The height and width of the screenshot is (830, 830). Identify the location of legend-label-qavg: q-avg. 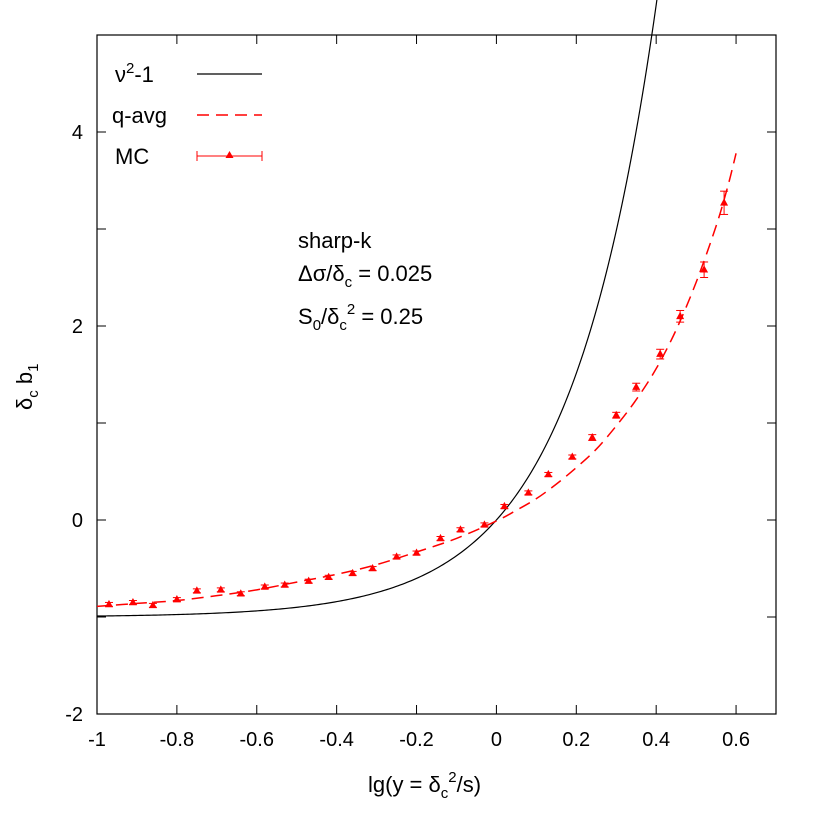
(139, 115).